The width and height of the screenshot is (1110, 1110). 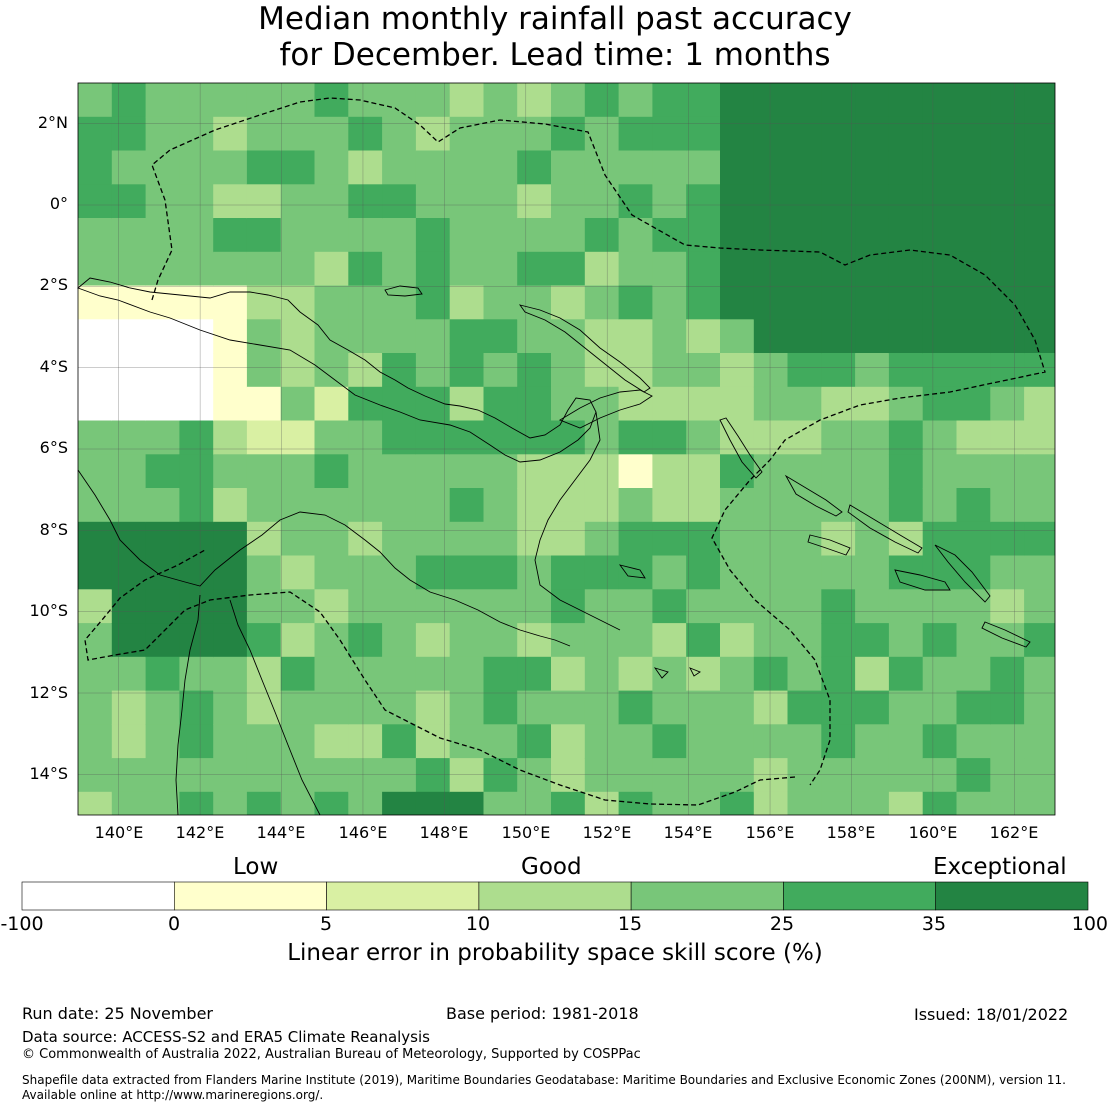 What do you see at coordinates (829, 545) in the screenshot?
I see `solomons-newgeorgia-coast` at bounding box center [829, 545].